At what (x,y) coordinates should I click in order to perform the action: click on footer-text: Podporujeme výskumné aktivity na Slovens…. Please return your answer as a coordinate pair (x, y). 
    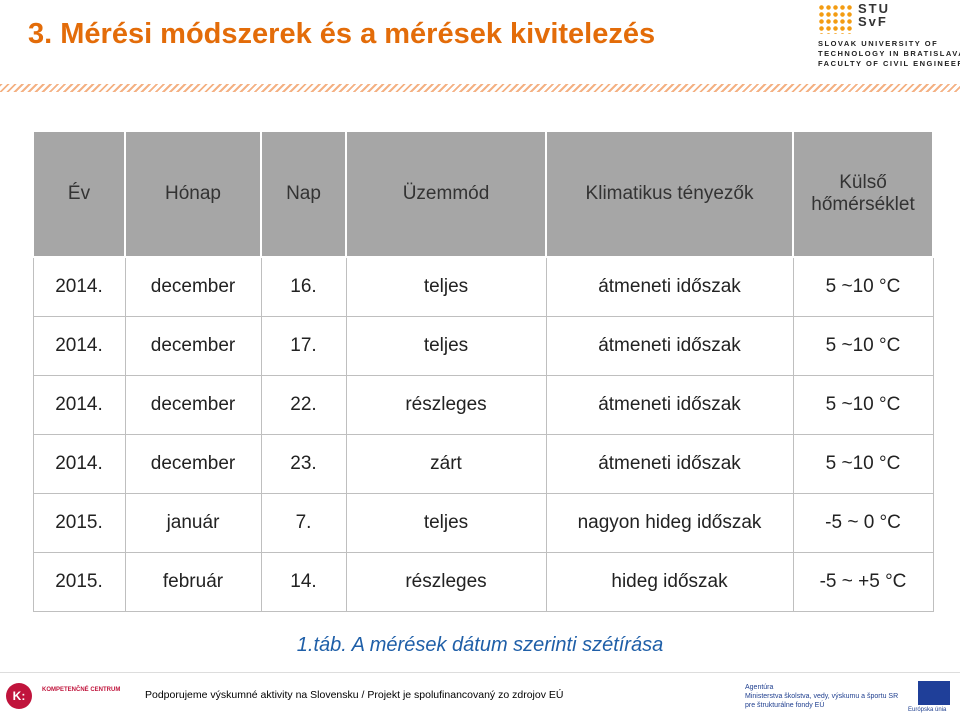
    Looking at the image, I should click on (354, 695).